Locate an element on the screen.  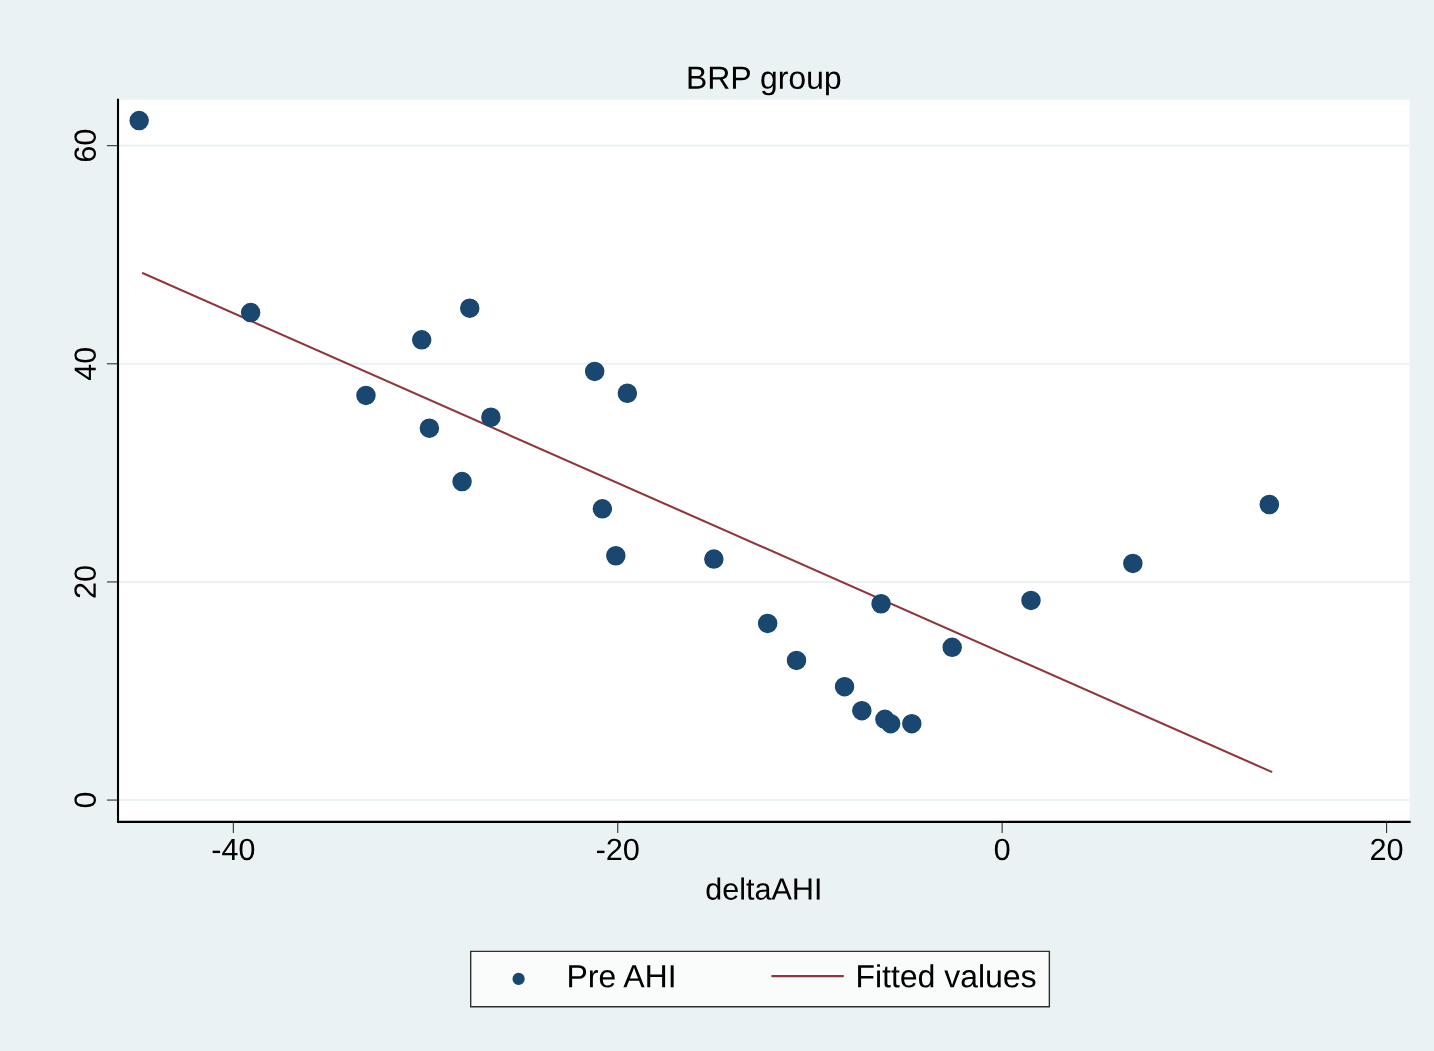
x-tick-label: 0 is located at coordinates (1002, 849).